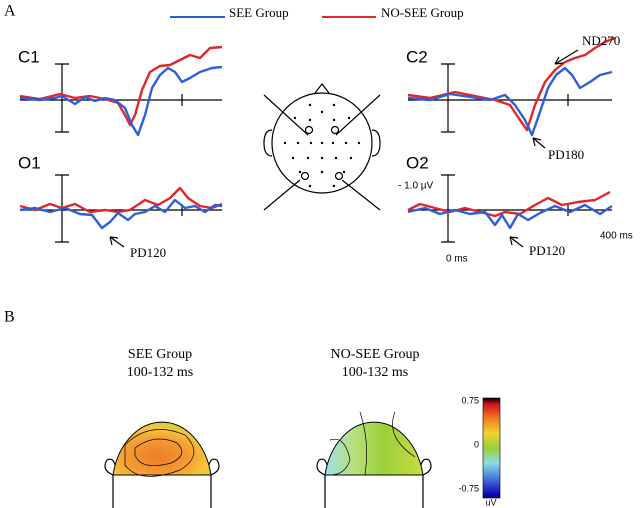 The height and width of the screenshot is (508, 640). Describe the element at coordinates (491, 448) in the screenshot. I see `colorbar` at that location.